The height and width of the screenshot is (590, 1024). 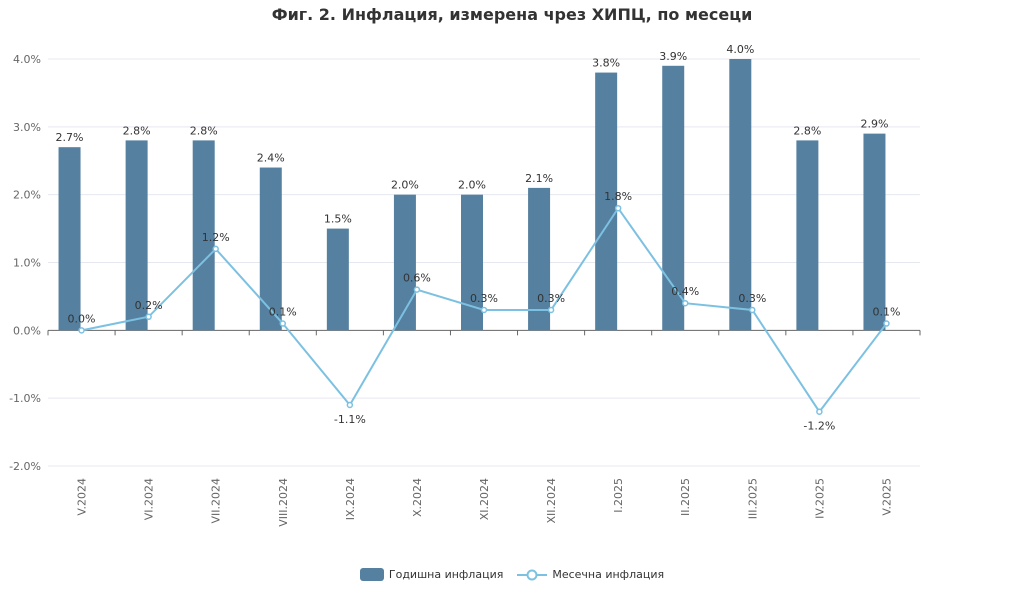 What do you see at coordinates (874, 124) in the screenshot?
I see `bar-data-label: 2.9%` at bounding box center [874, 124].